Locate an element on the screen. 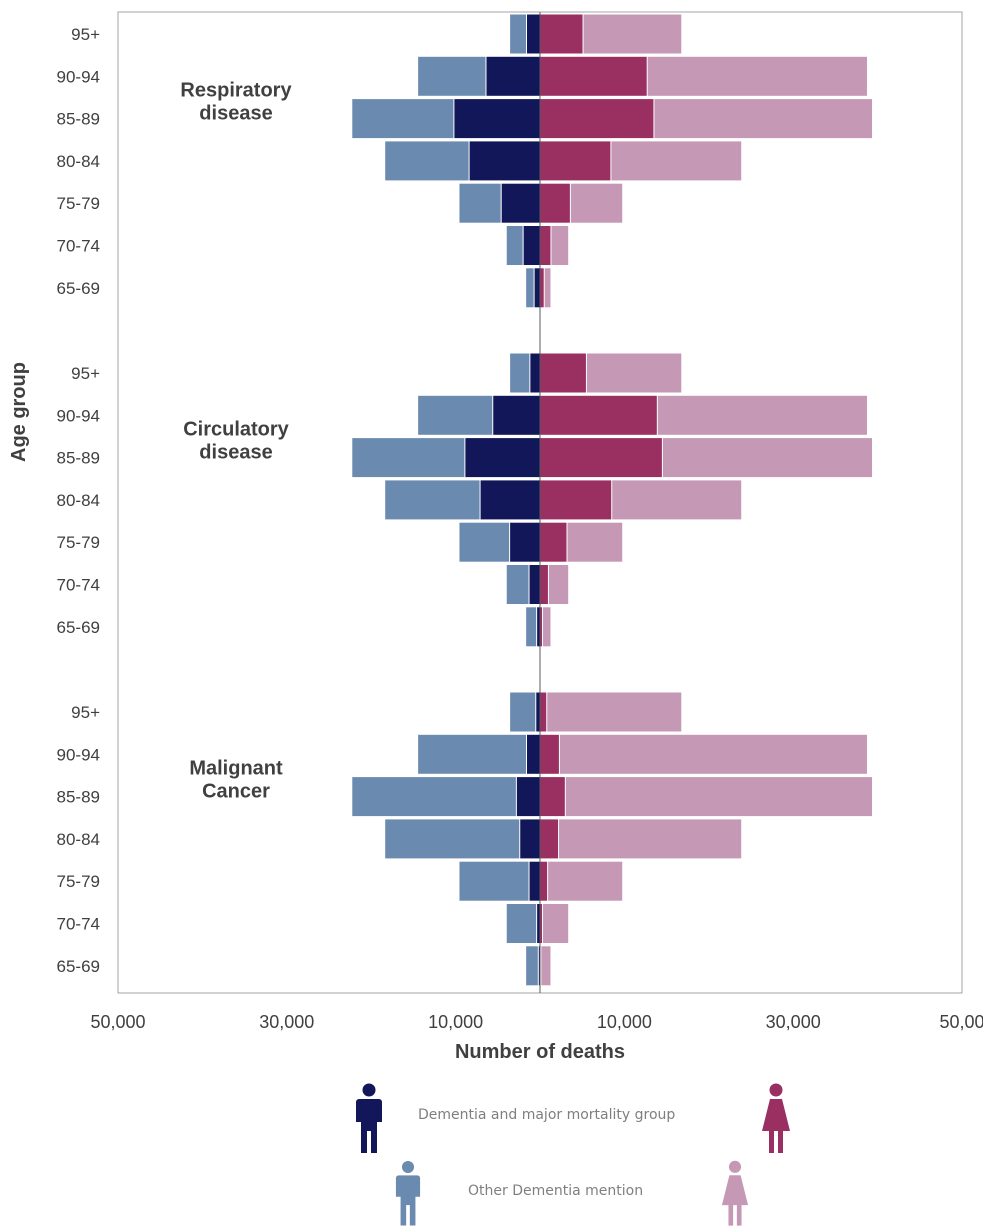 The image size is (983, 1226). male-person-icon is located at coordinates (369, 1118).